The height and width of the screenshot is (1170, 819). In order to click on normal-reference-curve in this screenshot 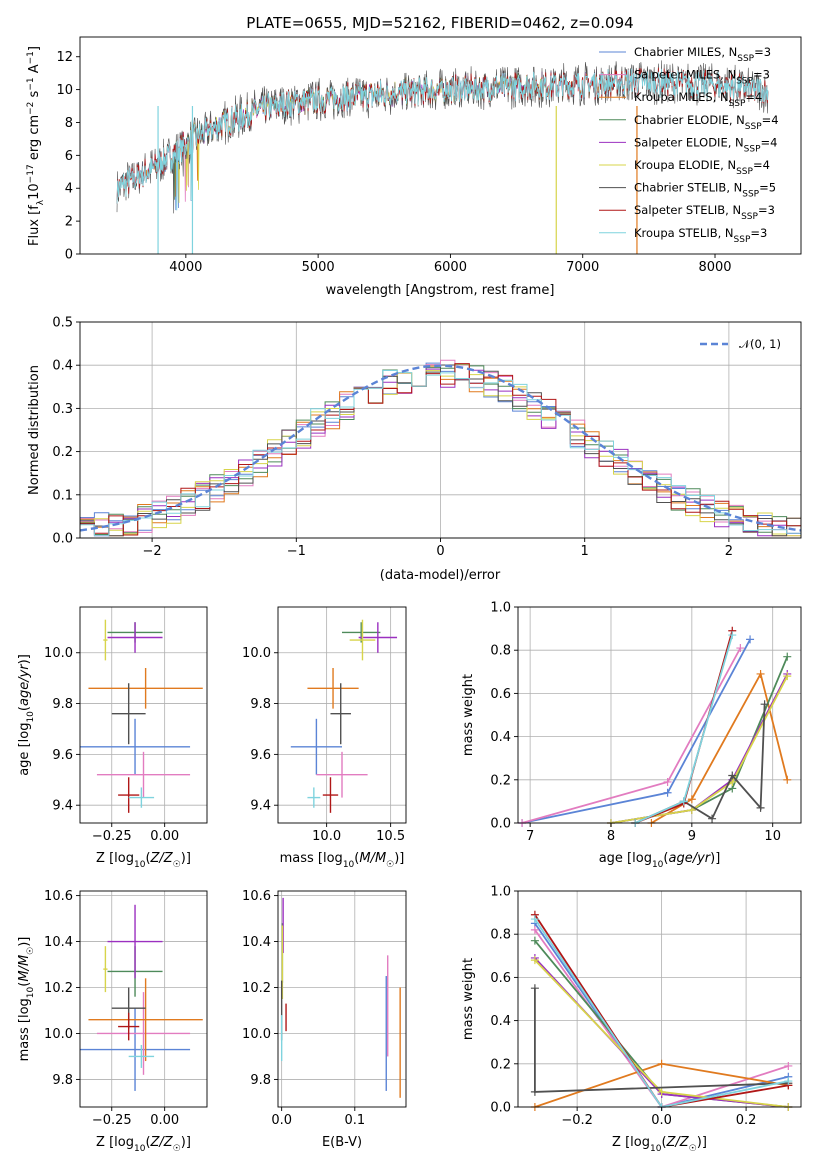, I will do `click(440, 448)`.